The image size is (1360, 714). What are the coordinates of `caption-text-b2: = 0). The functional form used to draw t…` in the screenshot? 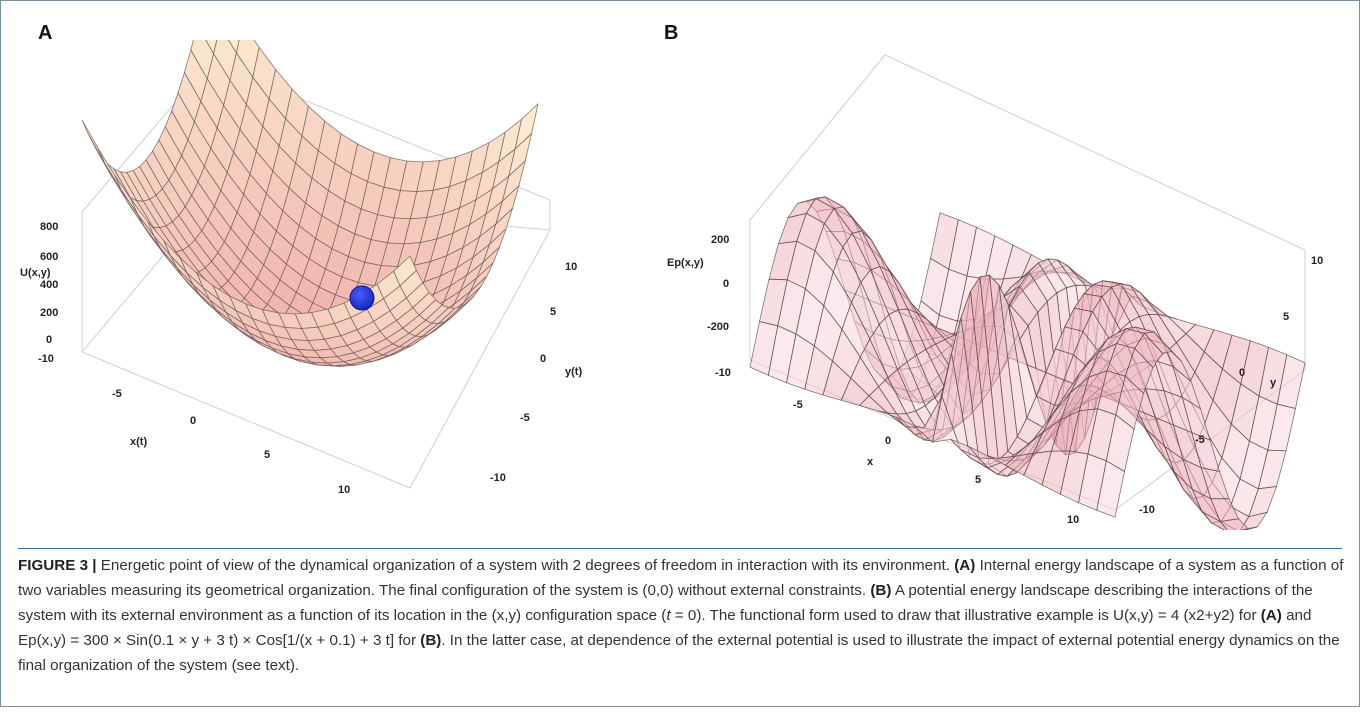 It's located at (965, 615).